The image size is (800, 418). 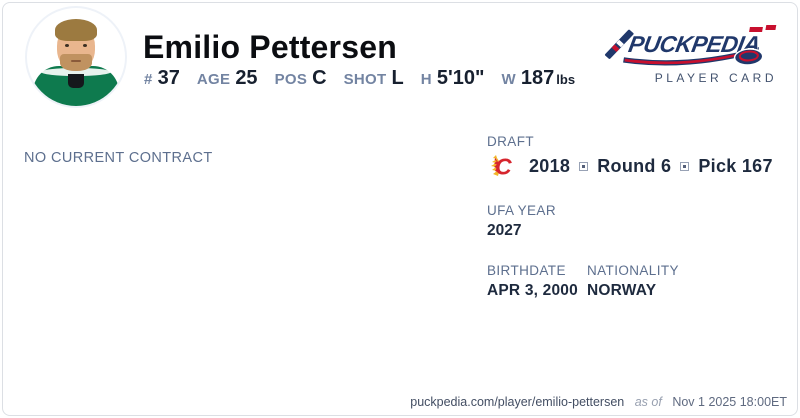 What do you see at coordinates (508, 79) in the screenshot?
I see `stat-weight-label: W` at bounding box center [508, 79].